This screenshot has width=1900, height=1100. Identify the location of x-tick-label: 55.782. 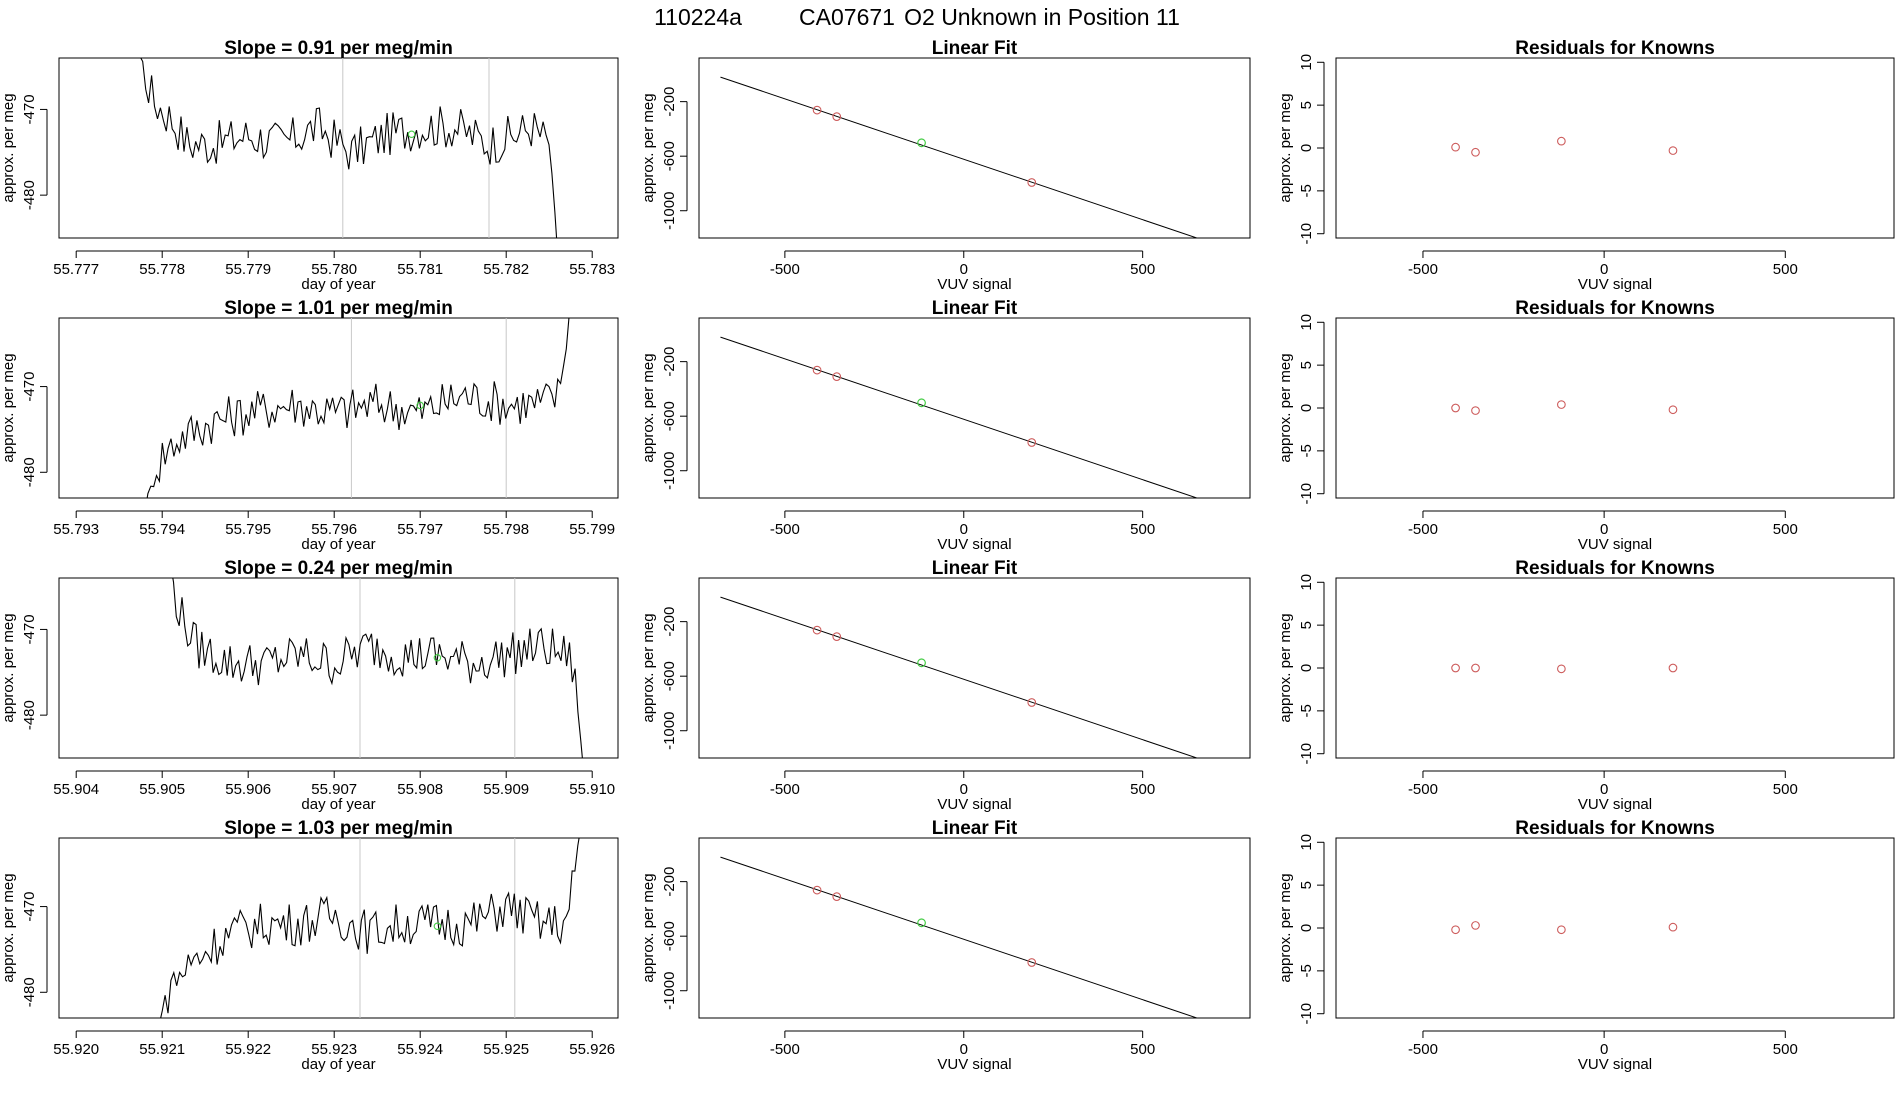
(506, 269).